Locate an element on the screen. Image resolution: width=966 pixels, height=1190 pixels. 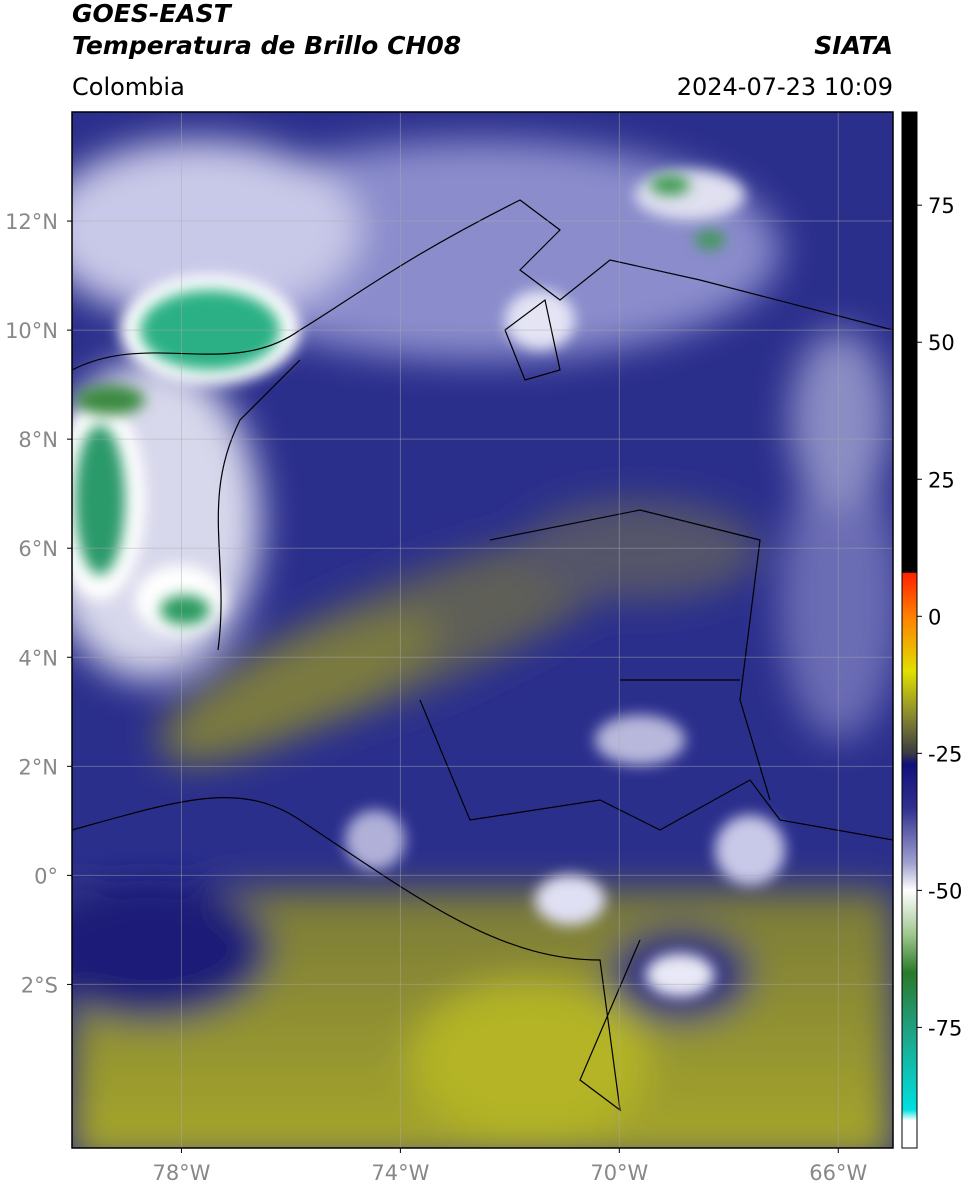
lat-tick-label: 12°N is located at coordinates (31, 222).